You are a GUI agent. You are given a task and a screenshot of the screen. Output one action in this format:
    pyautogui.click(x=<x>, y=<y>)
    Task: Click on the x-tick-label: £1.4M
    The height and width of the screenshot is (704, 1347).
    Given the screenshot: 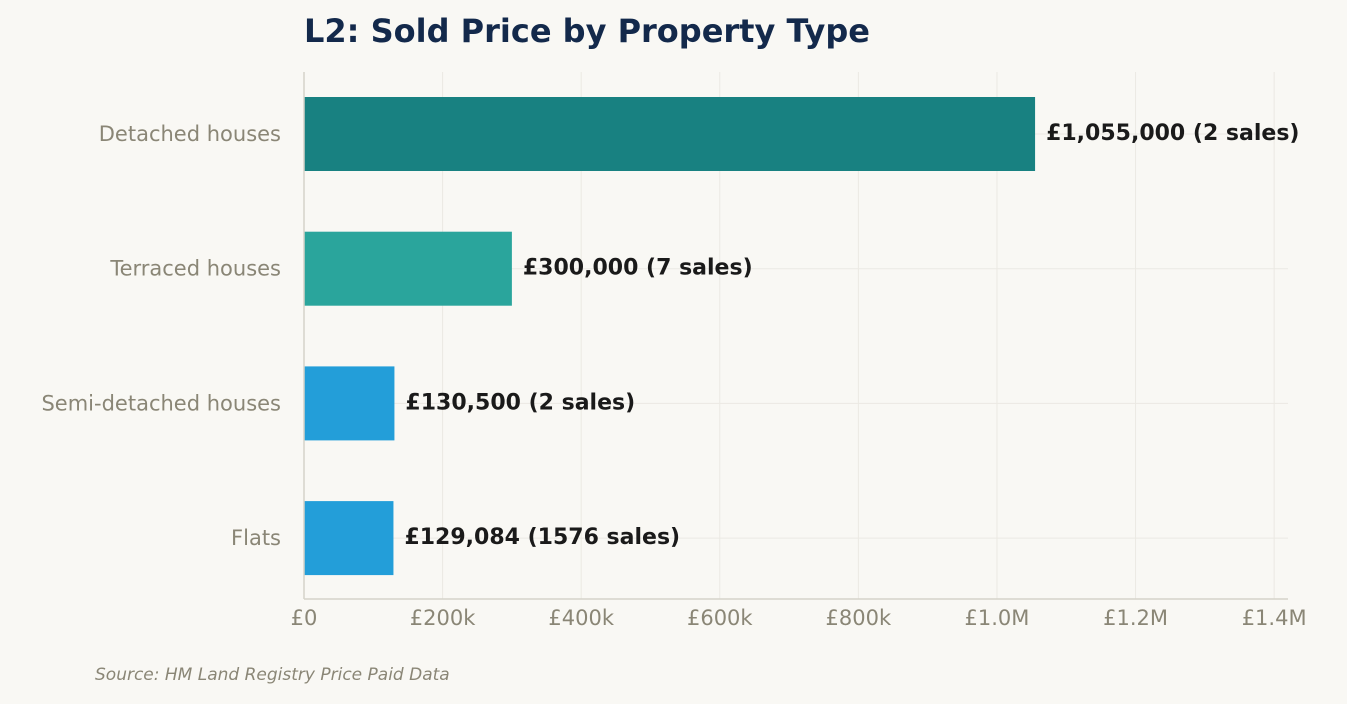 What is the action you would take?
    pyautogui.click(x=1274, y=618)
    